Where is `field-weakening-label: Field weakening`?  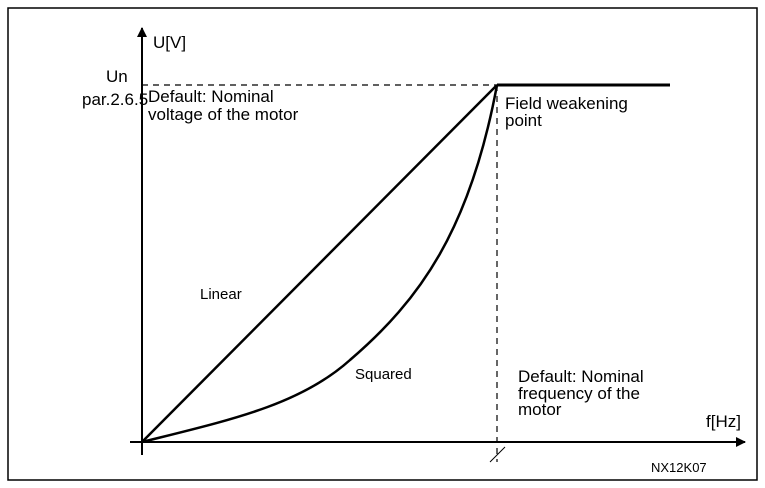 field-weakening-label: Field weakening is located at coordinates (566, 103).